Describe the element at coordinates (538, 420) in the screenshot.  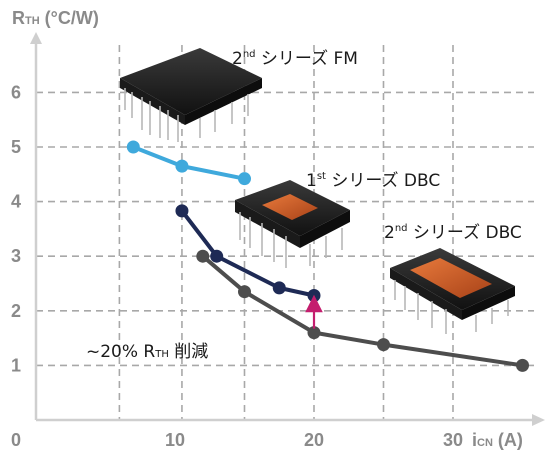
I see `x-axis-arrow` at that location.